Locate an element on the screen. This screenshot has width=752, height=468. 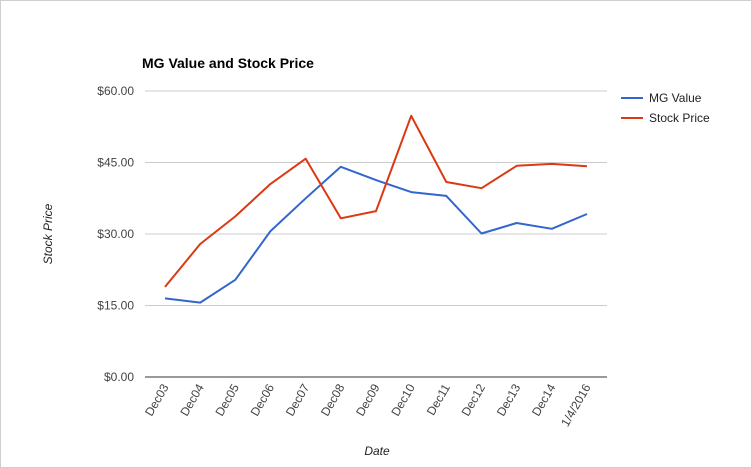
y-tick-label: $30.00 is located at coordinates (115, 234).